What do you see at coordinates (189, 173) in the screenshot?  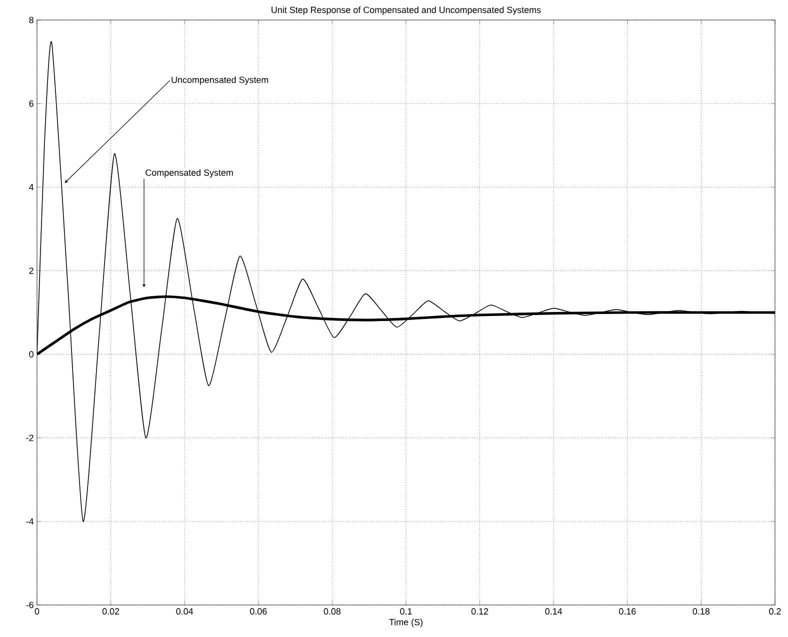 I see `annotation: Compensated System` at bounding box center [189, 173].